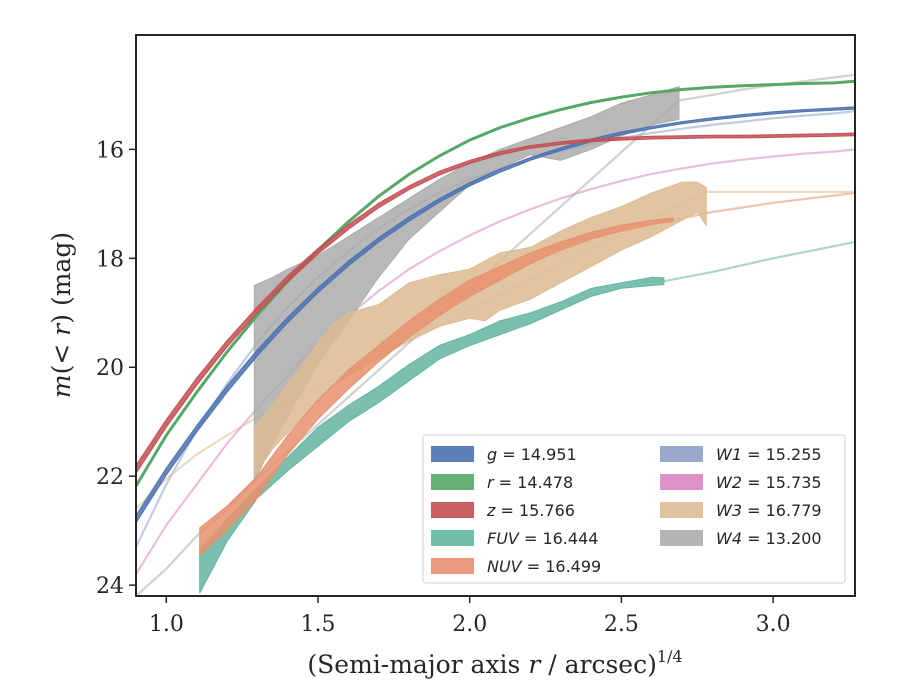 The width and height of the screenshot is (900, 700). Describe the element at coordinates (769, 538) in the screenshot. I see `legend-label-w4: W4 = 13.200` at that location.